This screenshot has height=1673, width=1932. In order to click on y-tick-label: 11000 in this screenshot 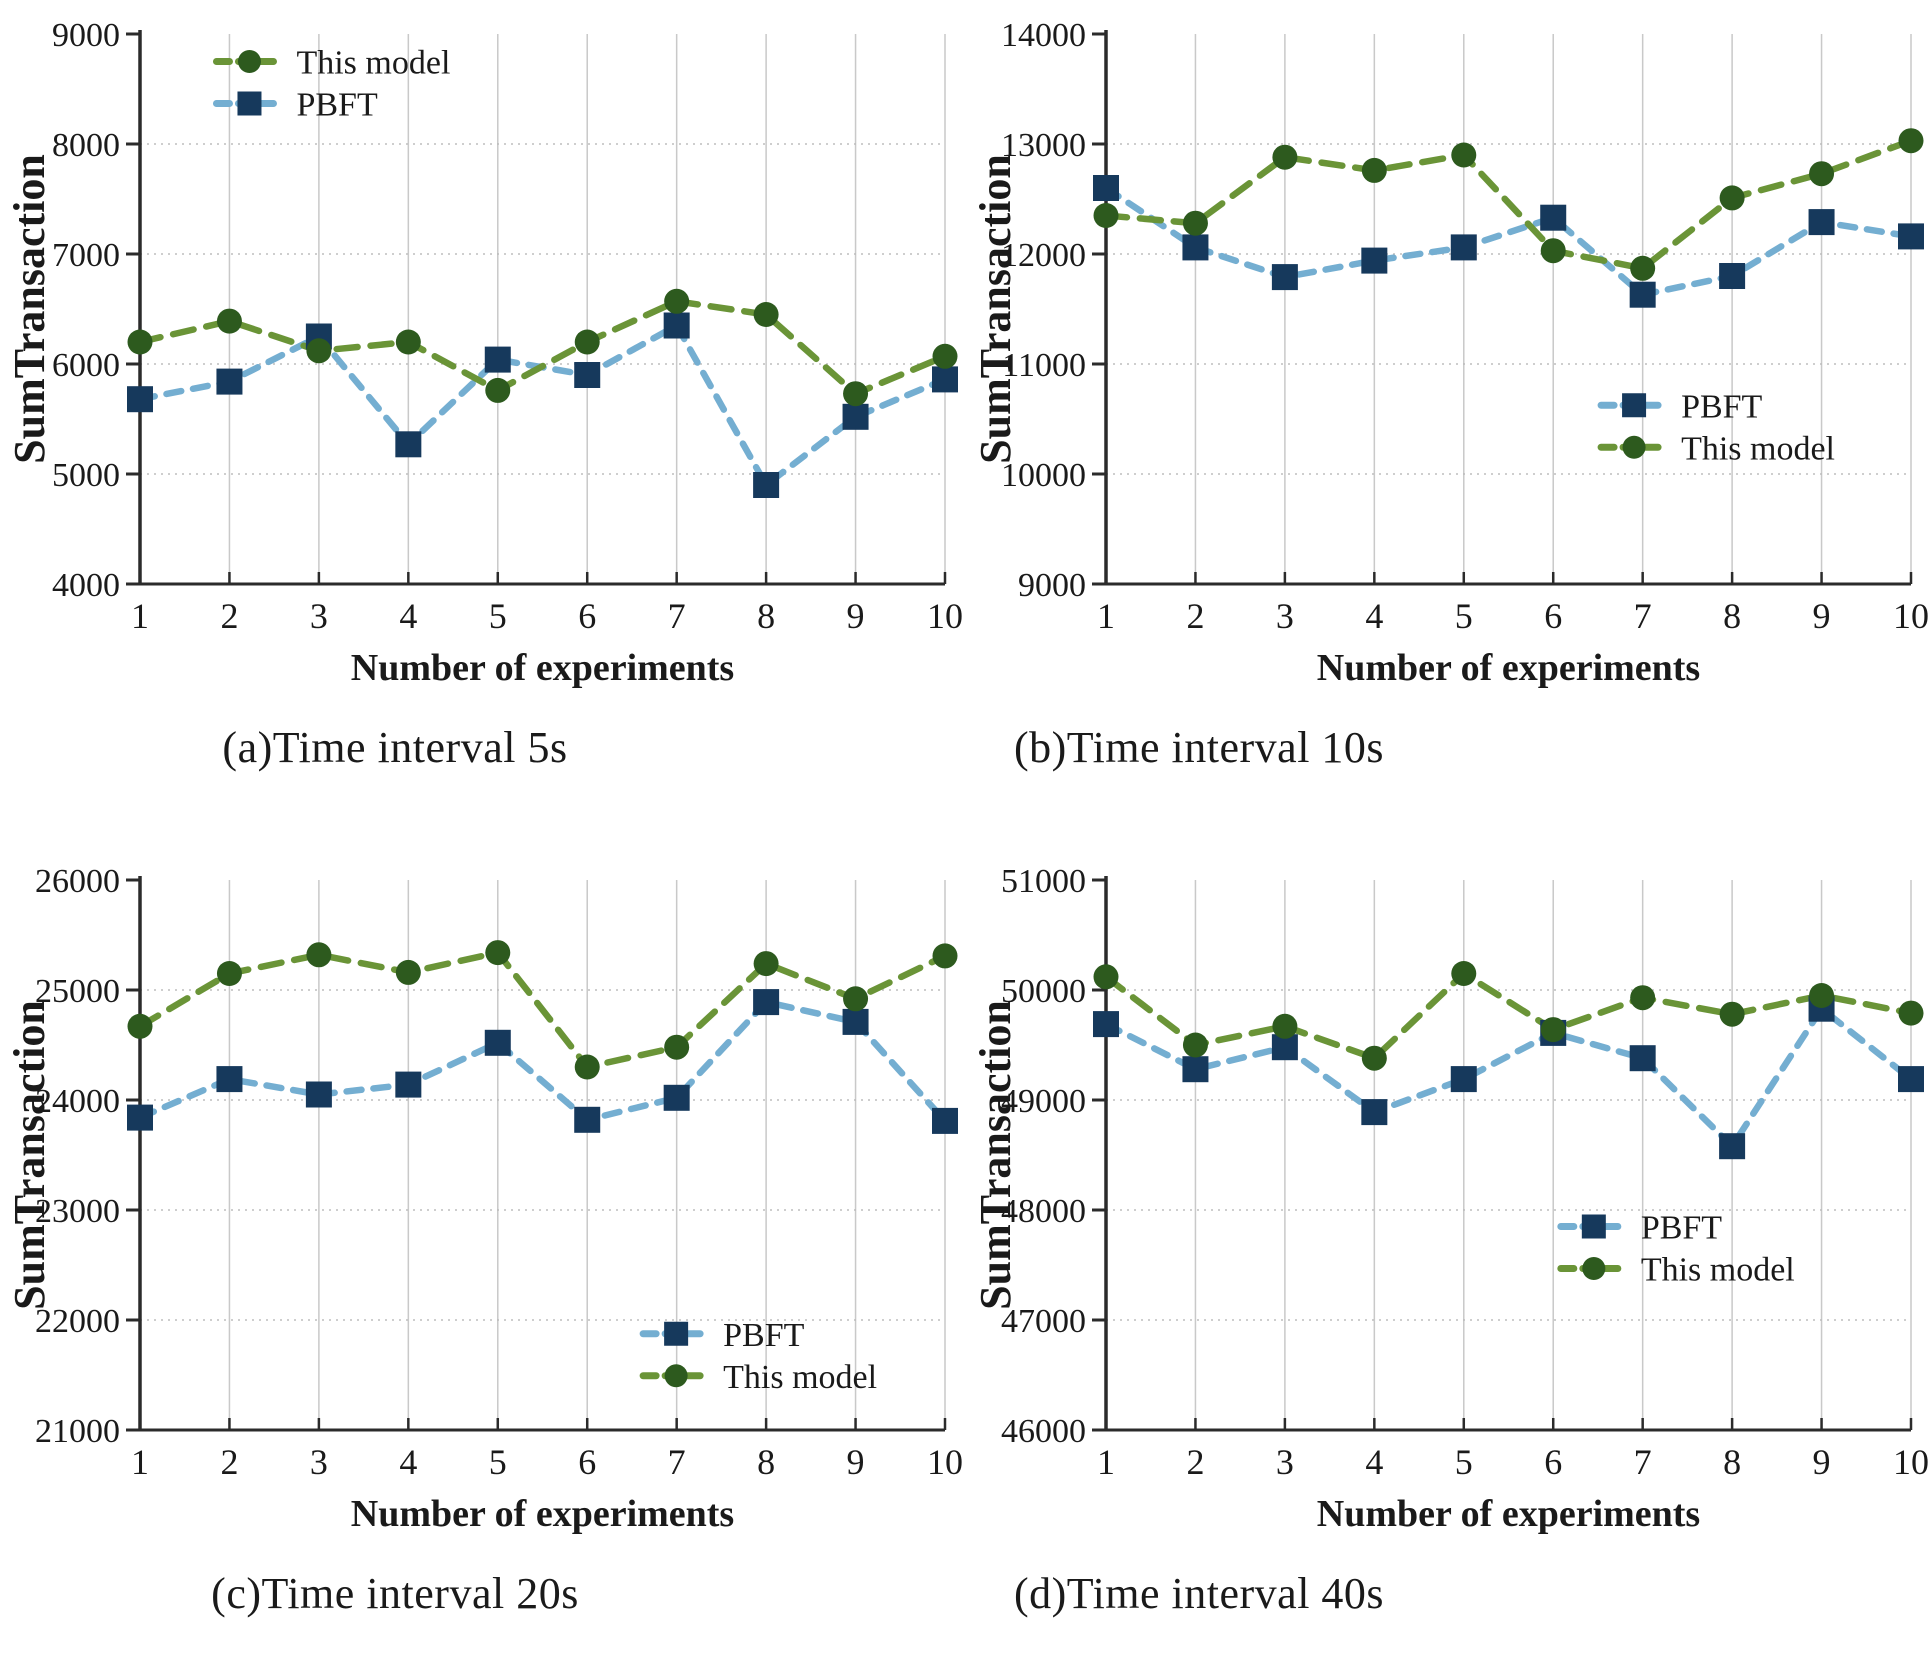, I will do `click(1044, 365)`.